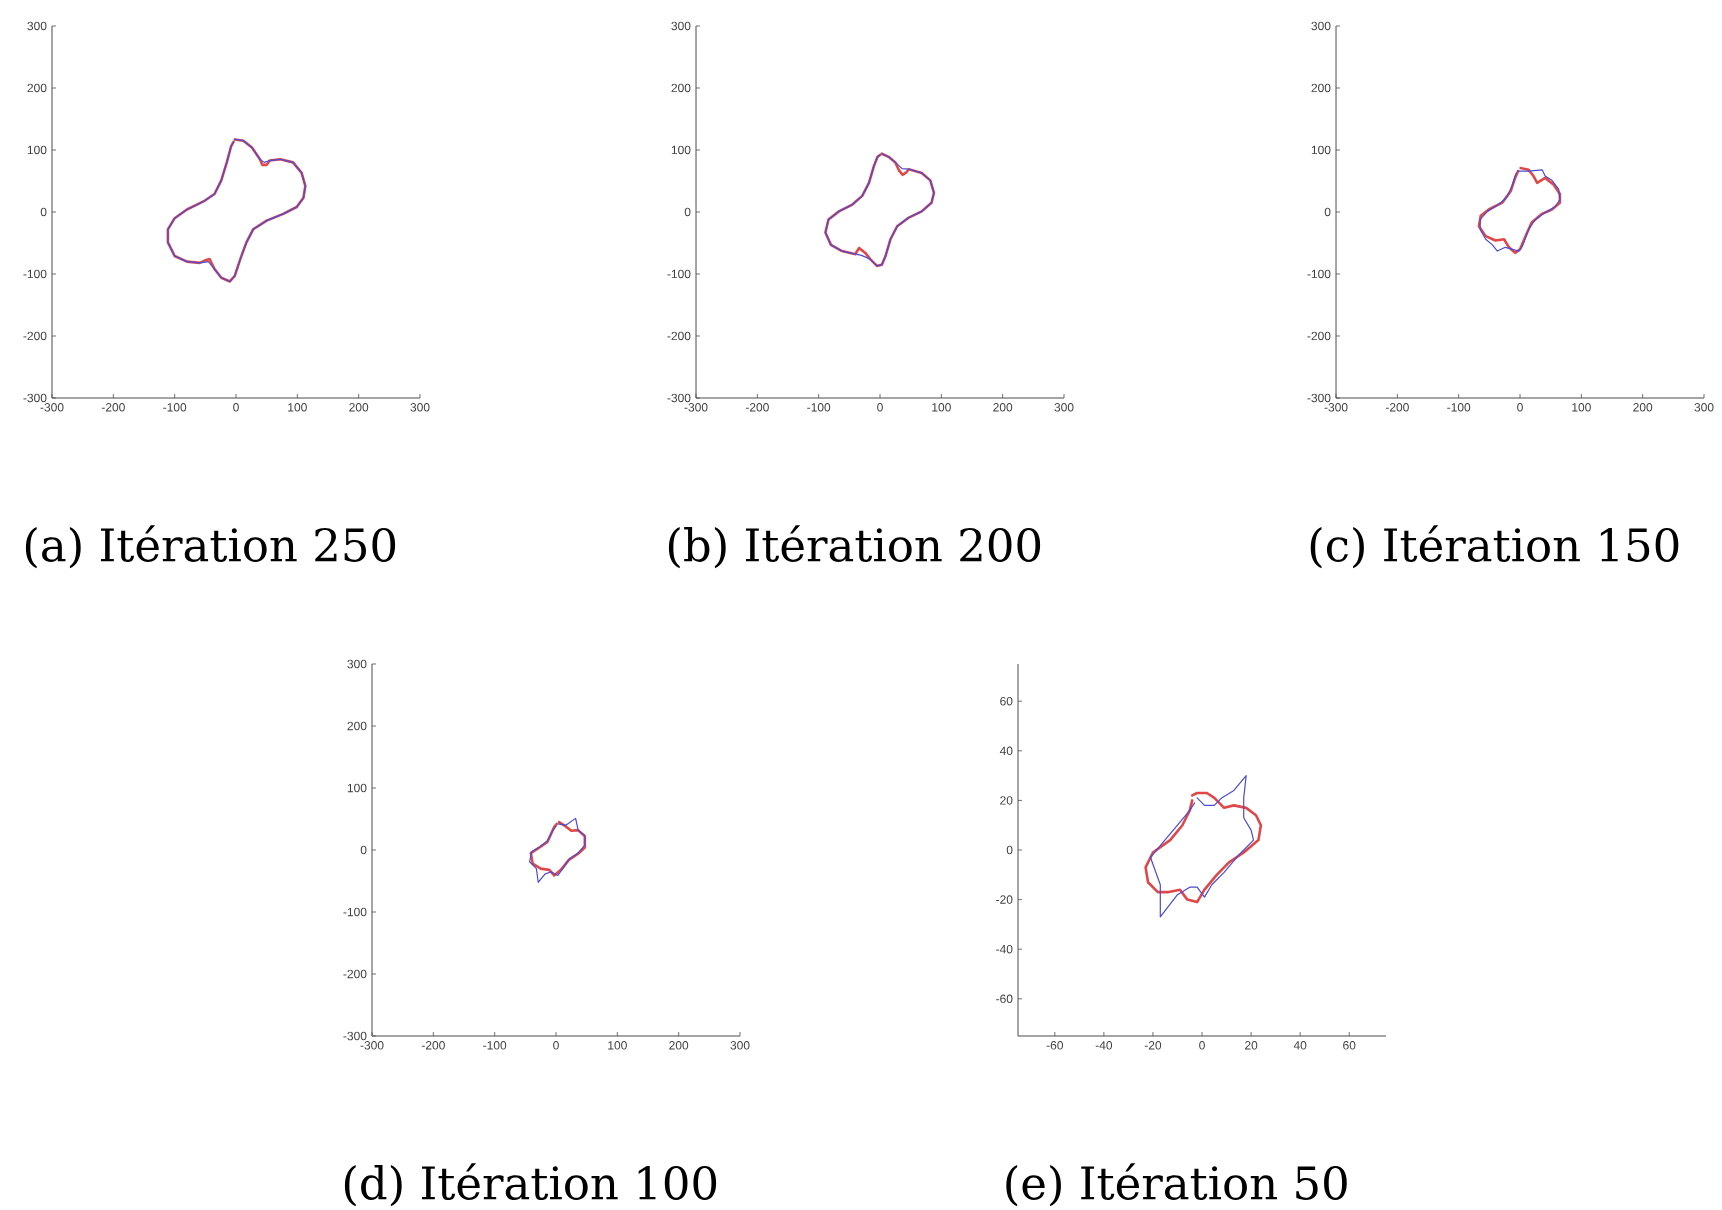 This screenshot has width=1722, height=1210. Describe the element at coordinates (1176, 1185) in the screenshot. I see `text: (e) Itération 50` at that location.